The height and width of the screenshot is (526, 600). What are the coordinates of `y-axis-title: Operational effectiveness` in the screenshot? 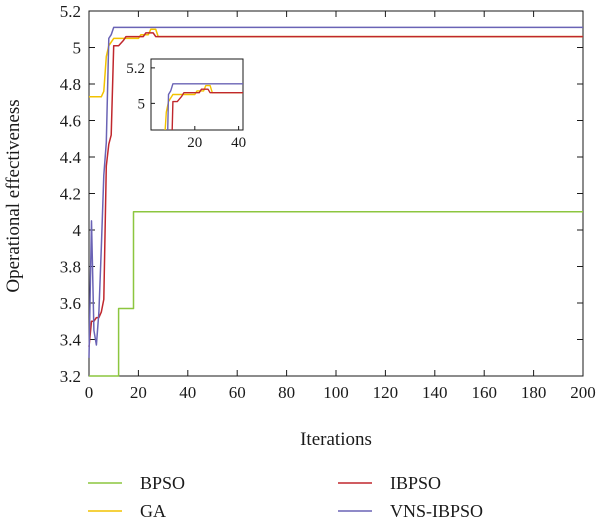 It's located at (13, 195).